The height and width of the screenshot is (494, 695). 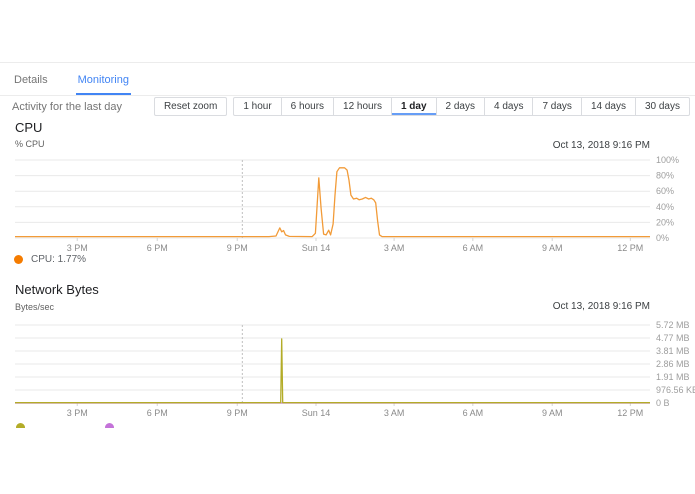 What do you see at coordinates (363, 106) in the screenshot?
I see `range-button-12-hours: 12 hours` at bounding box center [363, 106].